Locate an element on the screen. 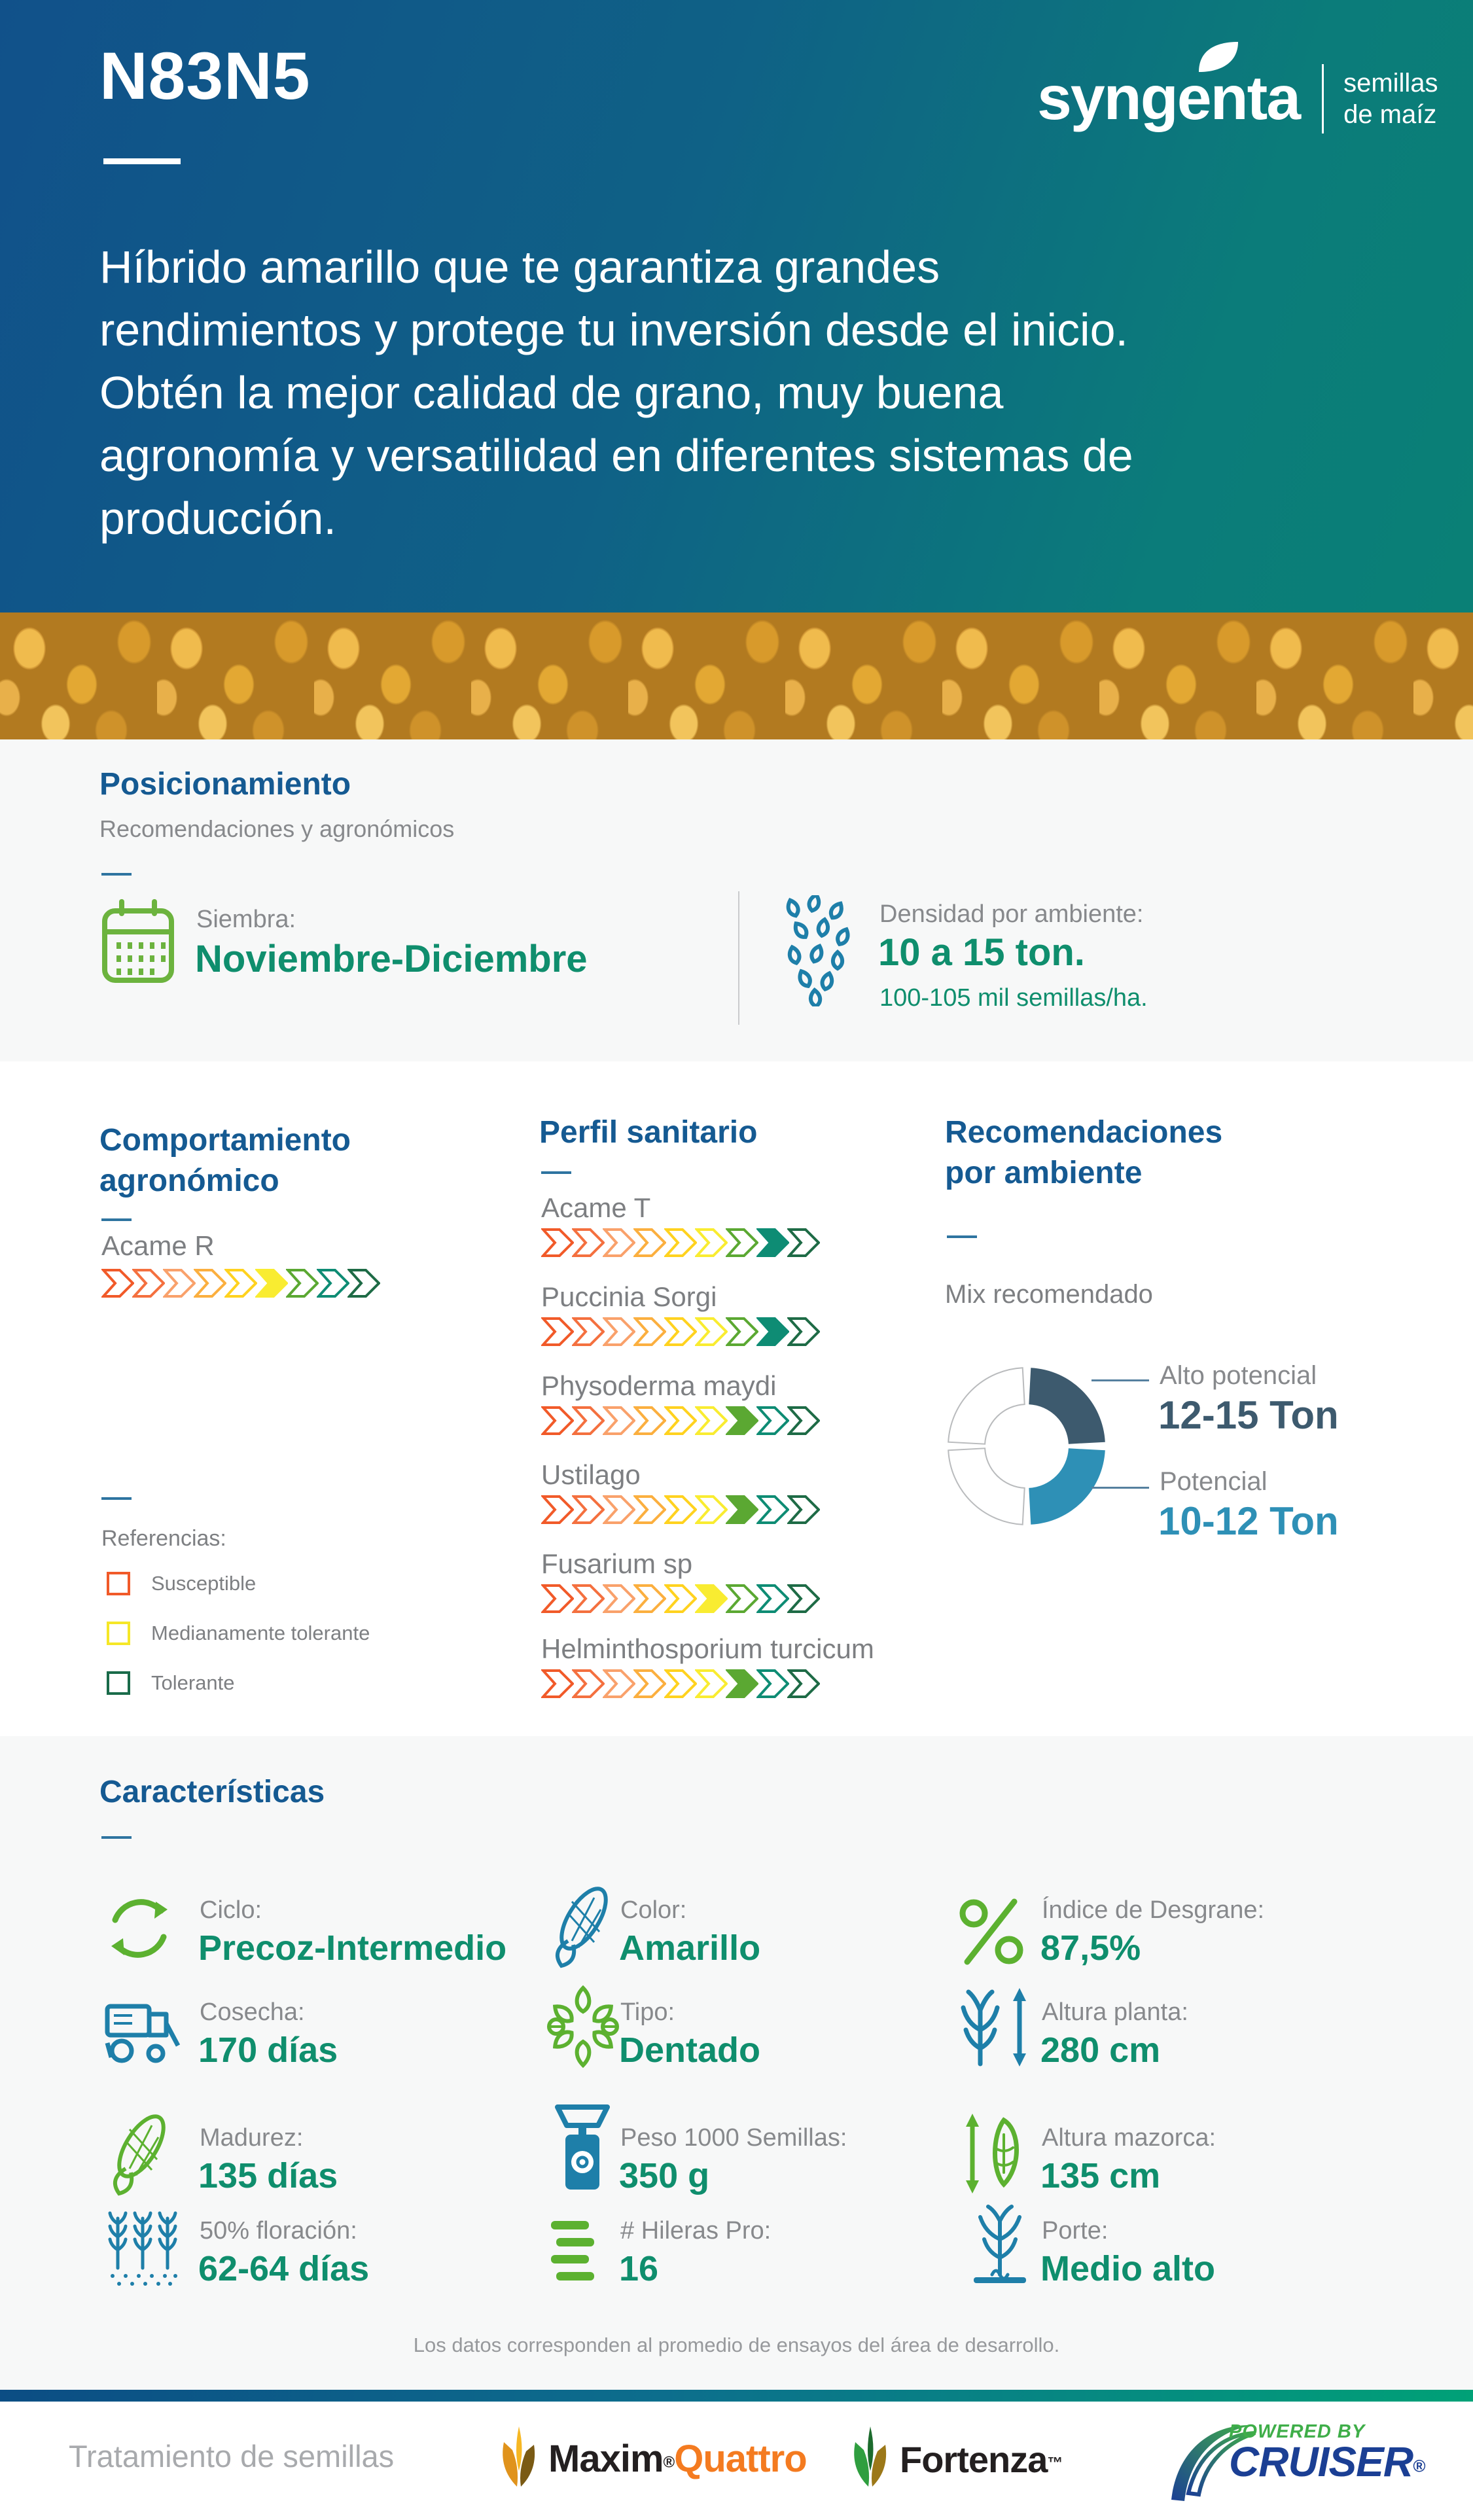 The width and height of the screenshot is (1473, 2520). seed-flower-icon is located at coordinates (583, 2027).